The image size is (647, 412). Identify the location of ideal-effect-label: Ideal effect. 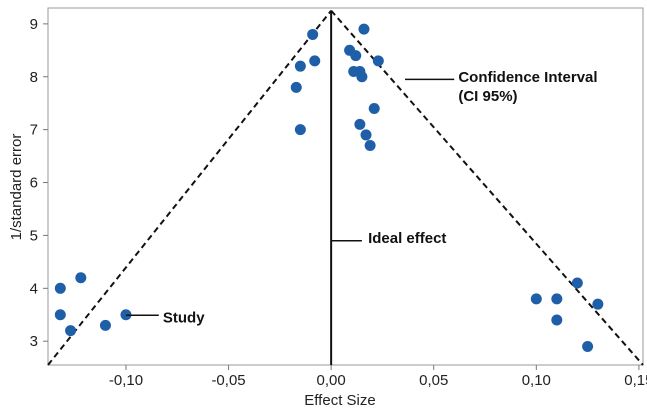
(407, 238).